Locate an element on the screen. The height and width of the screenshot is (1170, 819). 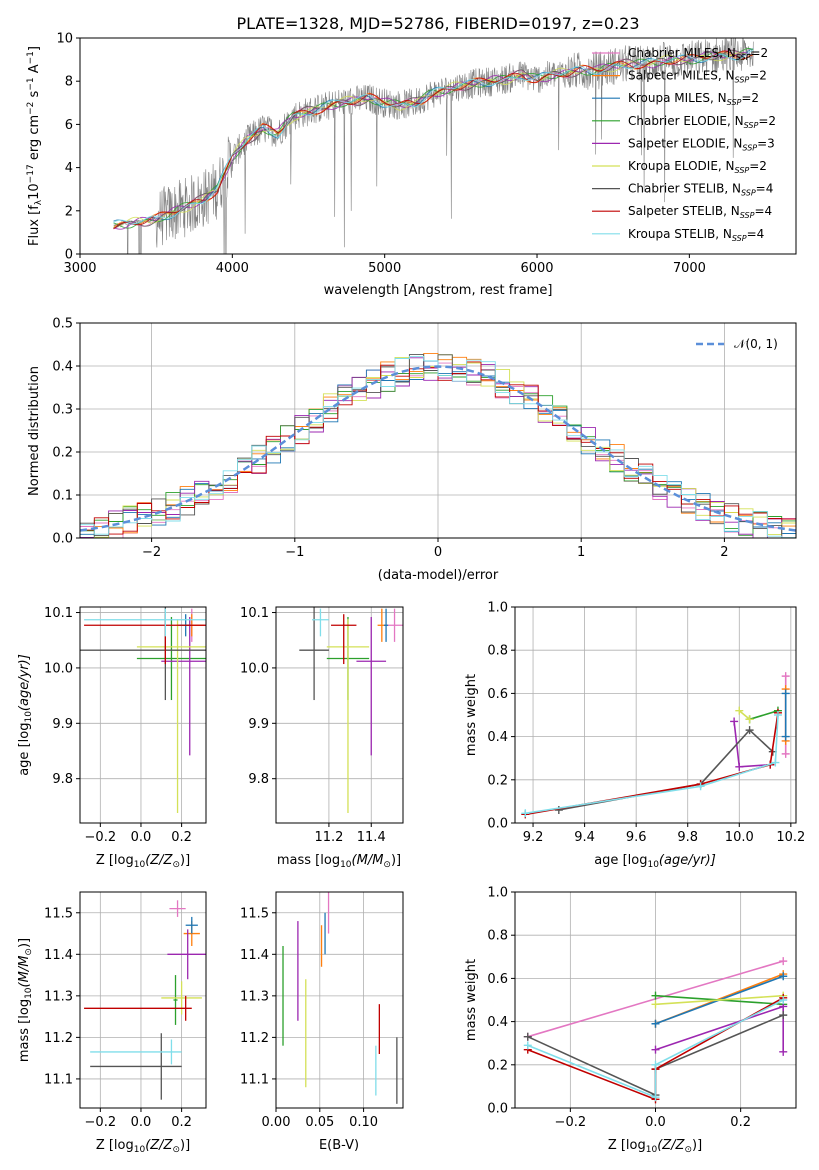
age-vs-z-ylabel: age [log10(age/yr)] is located at coordinates (25, 715).